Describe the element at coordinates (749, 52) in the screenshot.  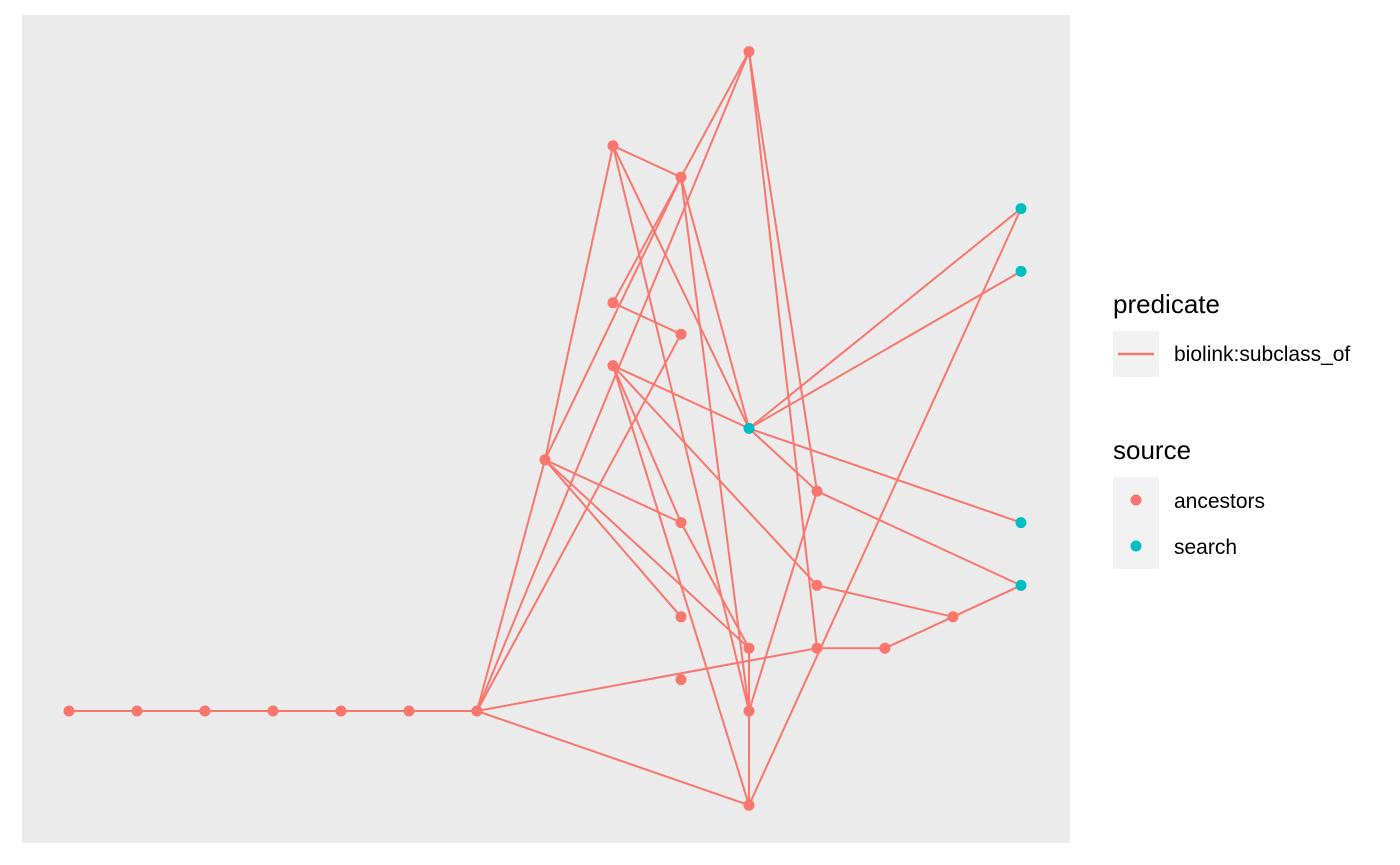
I see `node-n17-ancestors` at that location.